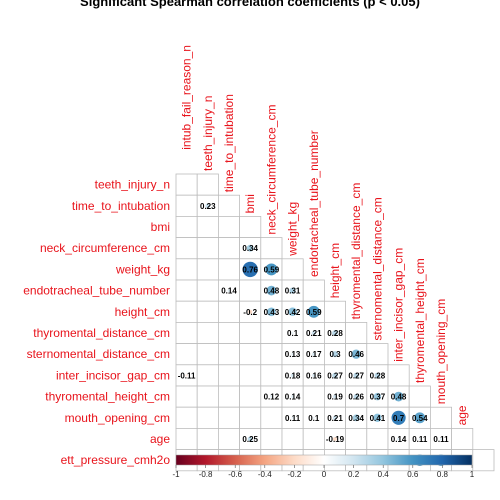  Describe the element at coordinates (335, 375) in the screenshot. I see `correlation-value-inter-incisor-gap-cm-height-cm: 0.27` at that location.